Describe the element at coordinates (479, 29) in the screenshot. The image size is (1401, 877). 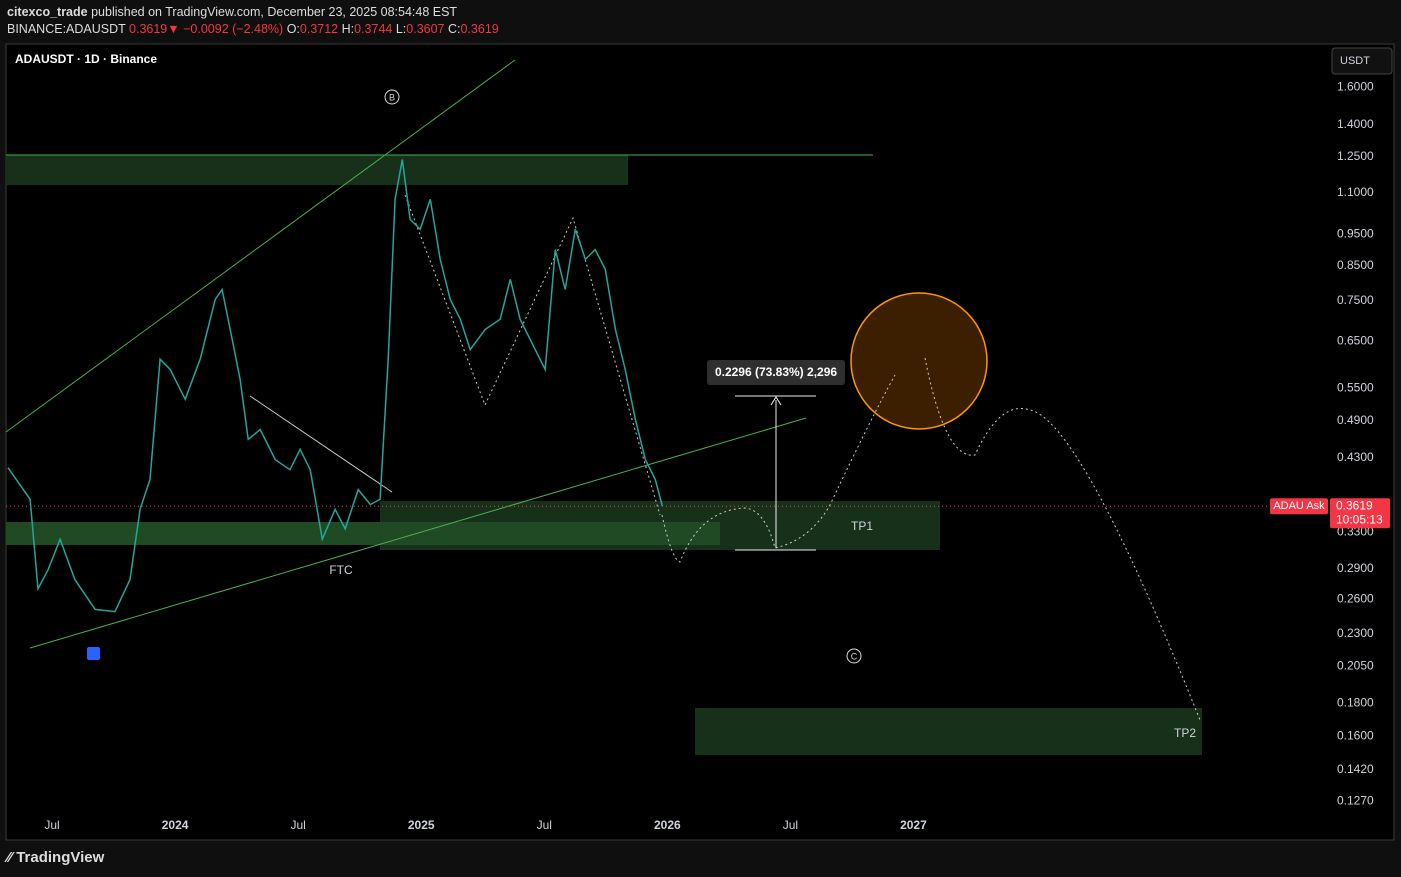
I see `close: 0.3619` at that location.